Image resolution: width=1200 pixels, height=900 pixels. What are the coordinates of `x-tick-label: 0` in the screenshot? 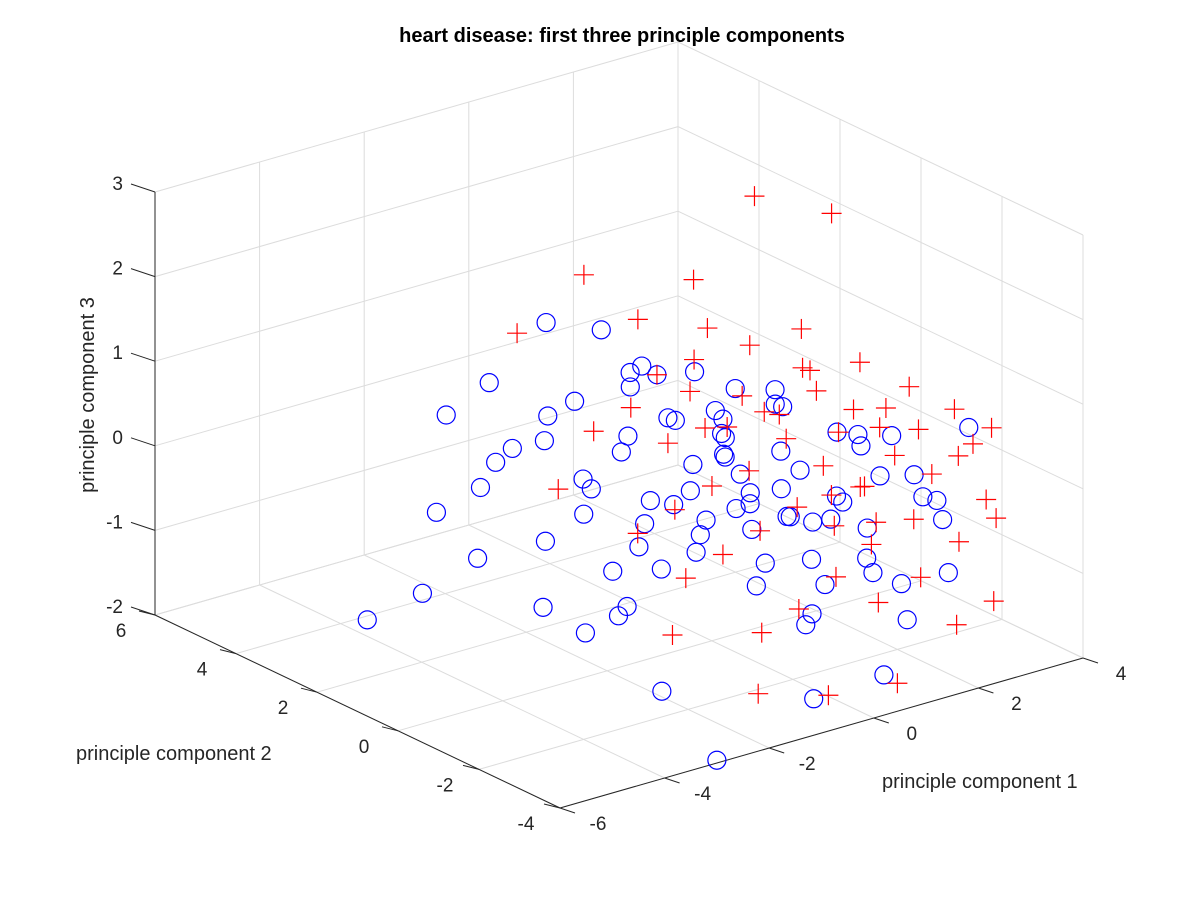 It's located at (912, 734).